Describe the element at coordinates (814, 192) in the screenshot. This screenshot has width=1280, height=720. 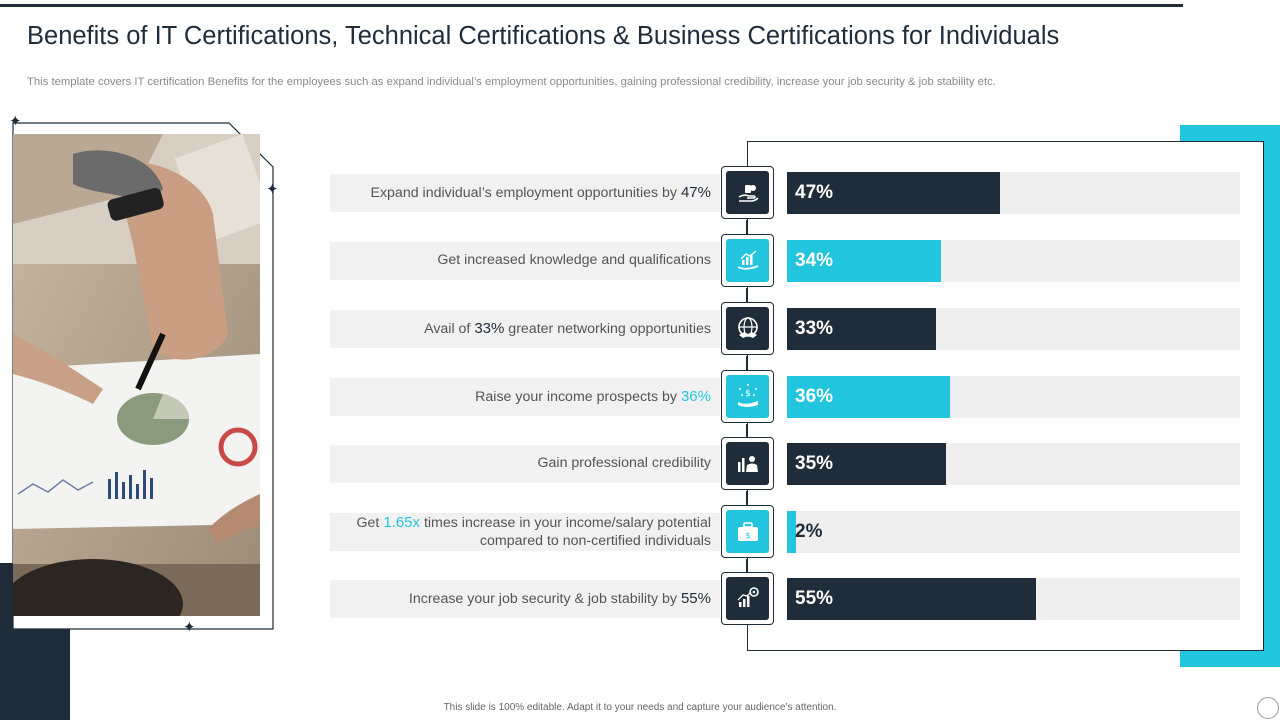
I see `bar-value-label: 47%` at that location.